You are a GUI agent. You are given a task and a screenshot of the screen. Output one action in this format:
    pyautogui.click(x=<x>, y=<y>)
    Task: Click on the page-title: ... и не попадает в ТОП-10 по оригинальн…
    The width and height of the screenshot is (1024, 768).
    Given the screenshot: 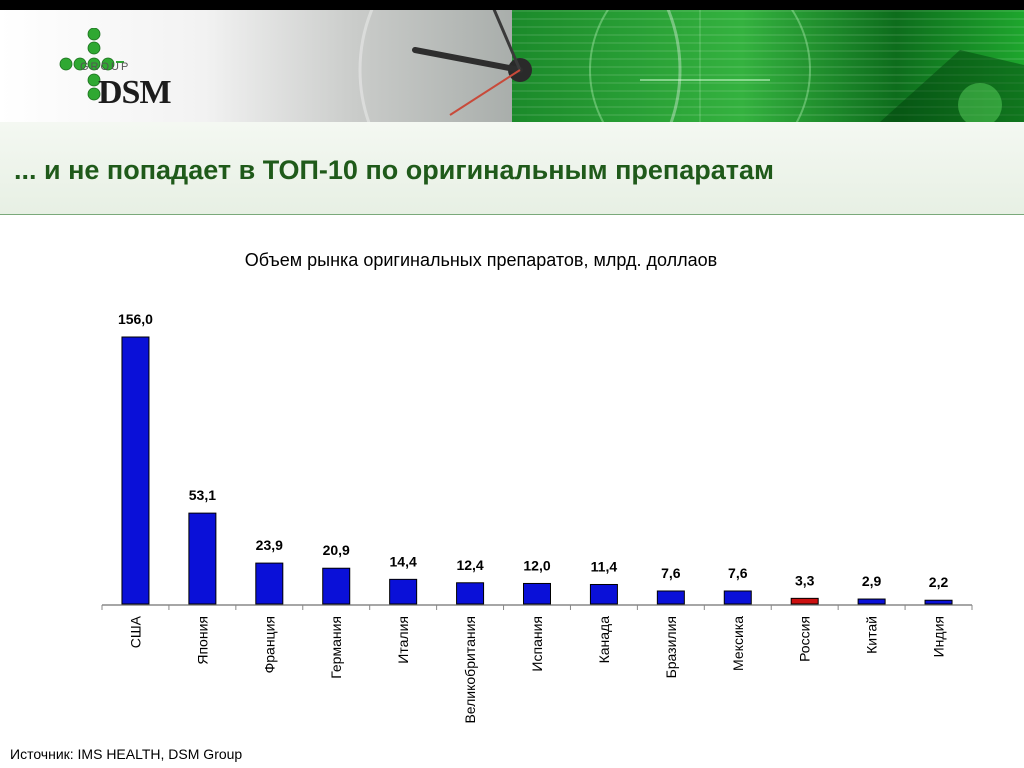 What is the action you would take?
    pyautogui.click(x=394, y=170)
    